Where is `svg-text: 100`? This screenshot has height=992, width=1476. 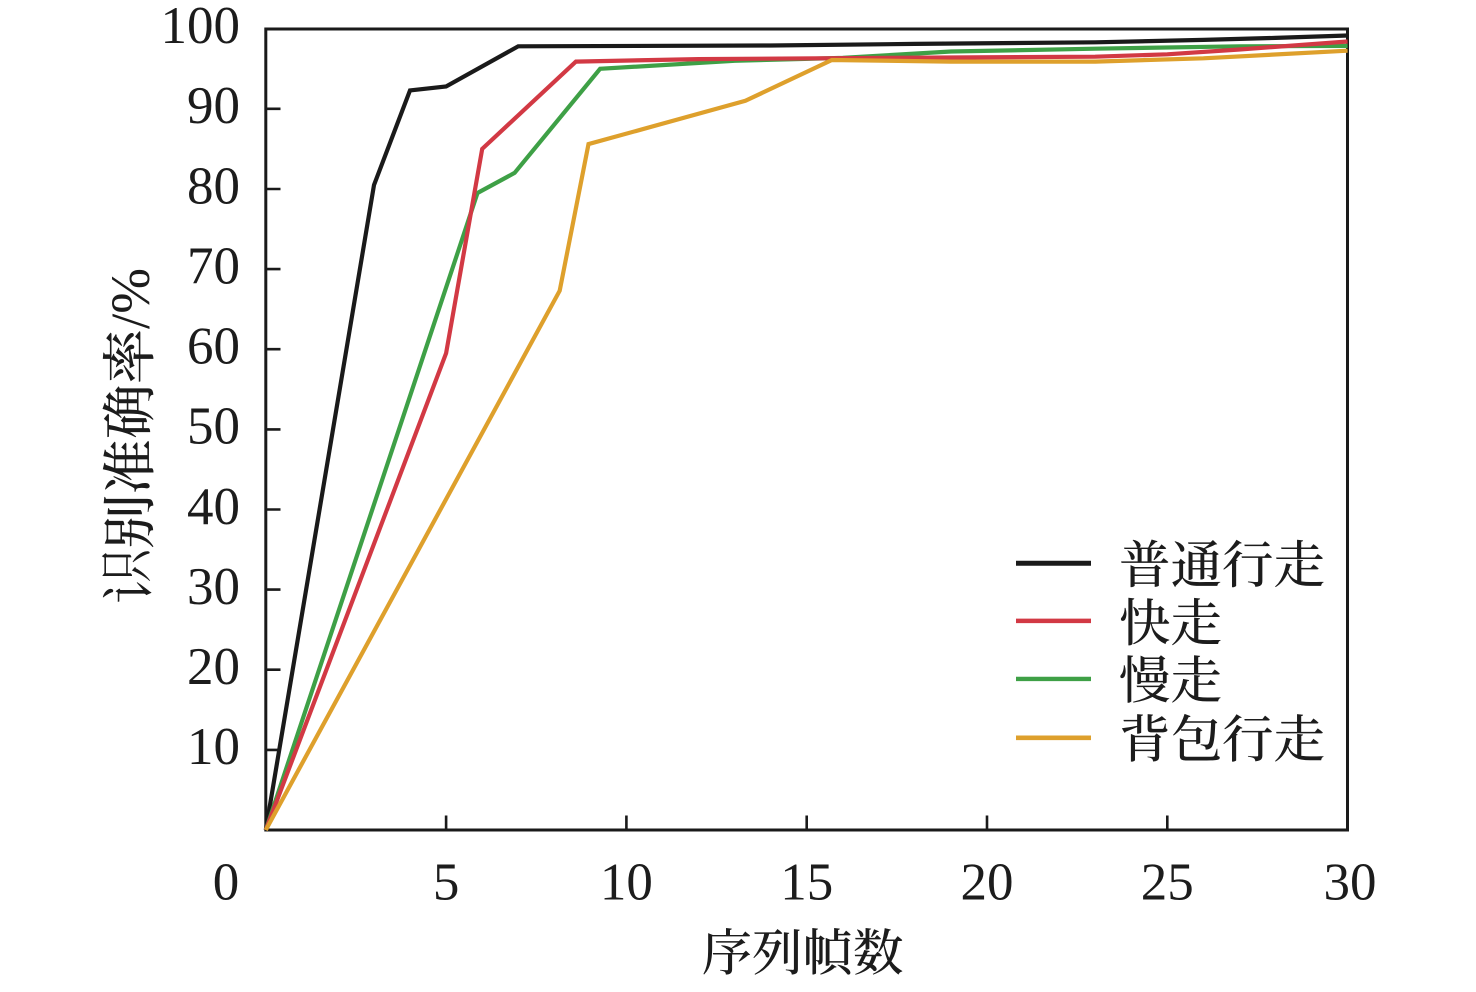
svg-text: 100 is located at coordinates (201, 27).